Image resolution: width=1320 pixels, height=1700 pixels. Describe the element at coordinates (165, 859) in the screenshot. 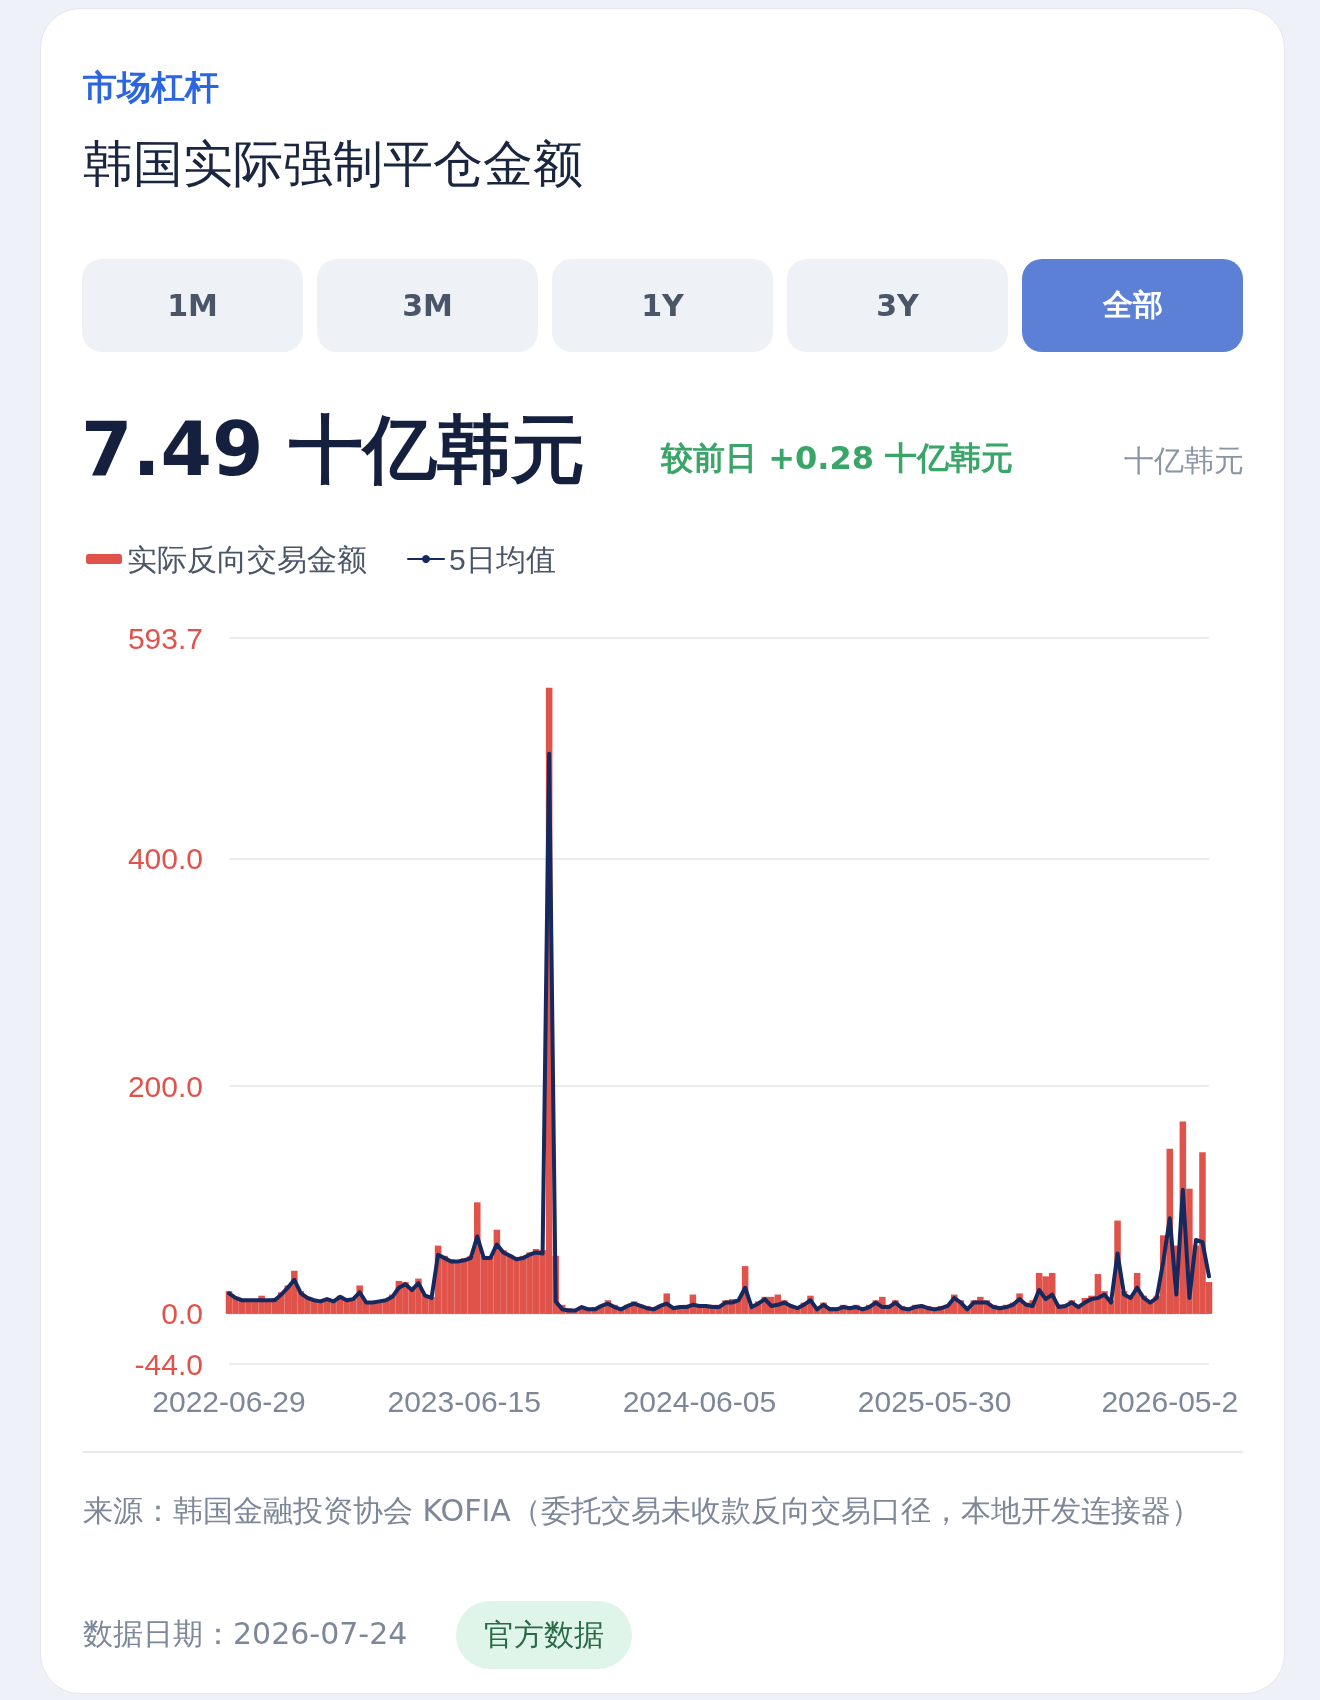

I see `y-tick-label: 400.0` at that location.